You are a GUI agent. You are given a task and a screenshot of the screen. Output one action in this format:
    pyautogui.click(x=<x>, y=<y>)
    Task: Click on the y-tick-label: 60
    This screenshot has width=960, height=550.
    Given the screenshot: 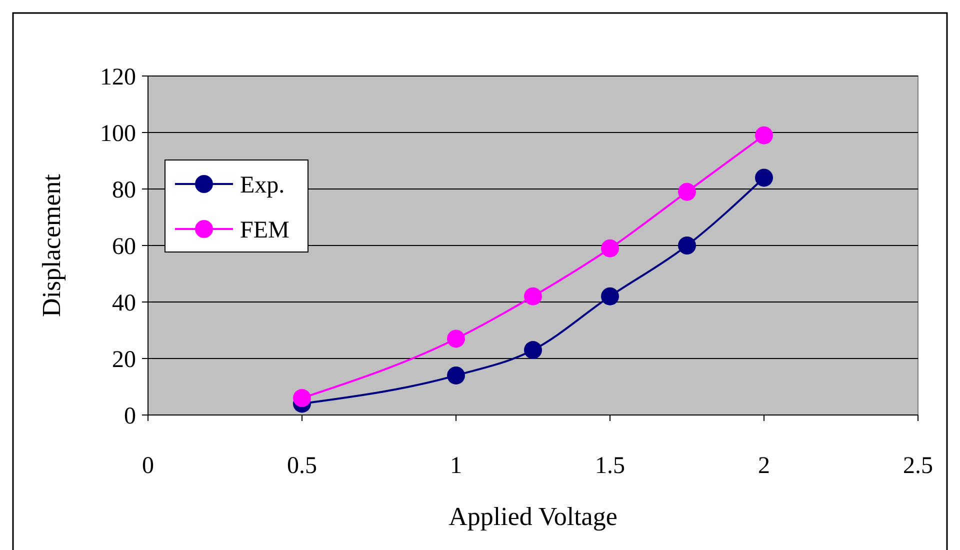 What is the action you would take?
    pyautogui.click(x=124, y=247)
    